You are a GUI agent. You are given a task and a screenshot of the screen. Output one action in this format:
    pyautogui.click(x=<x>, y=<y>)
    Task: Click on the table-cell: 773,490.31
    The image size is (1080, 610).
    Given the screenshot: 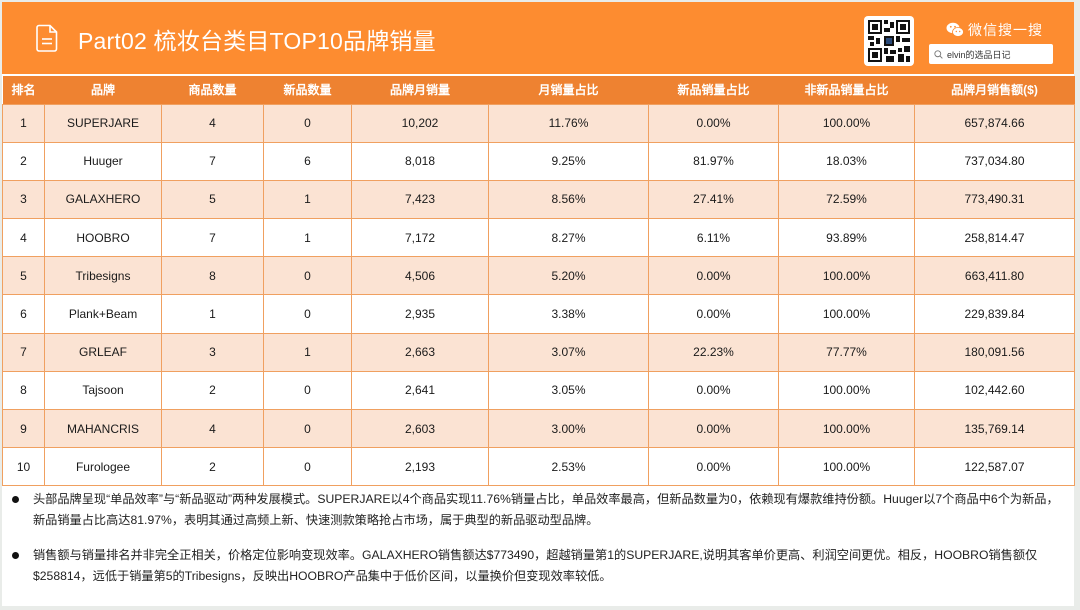 What is the action you would take?
    pyautogui.click(x=994, y=199)
    